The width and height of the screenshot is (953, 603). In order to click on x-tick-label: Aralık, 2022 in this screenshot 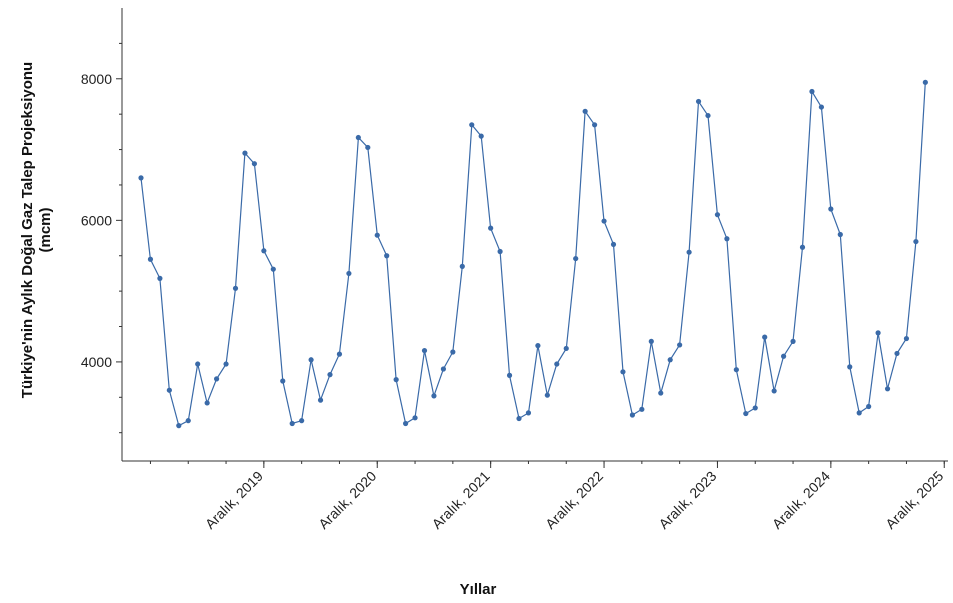, I will do `click(574, 500)`.